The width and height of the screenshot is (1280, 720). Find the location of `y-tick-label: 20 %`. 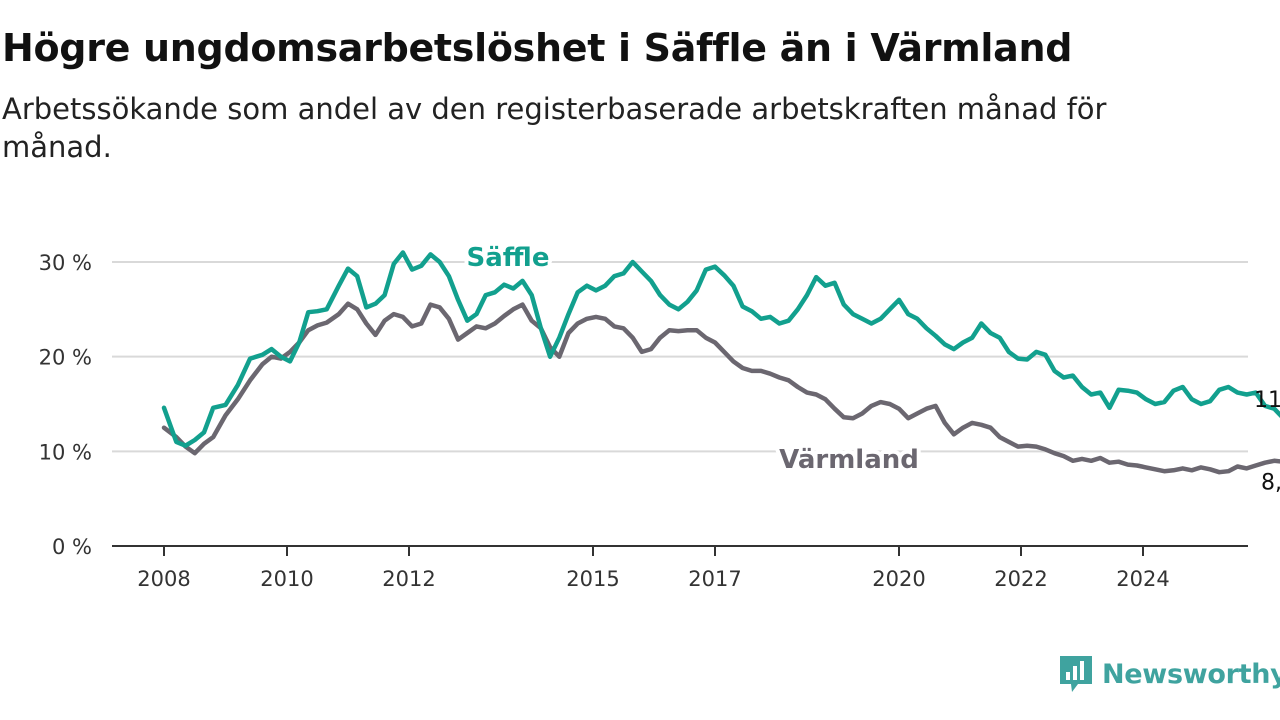

y-tick-label: 20 % is located at coordinates (65, 358).